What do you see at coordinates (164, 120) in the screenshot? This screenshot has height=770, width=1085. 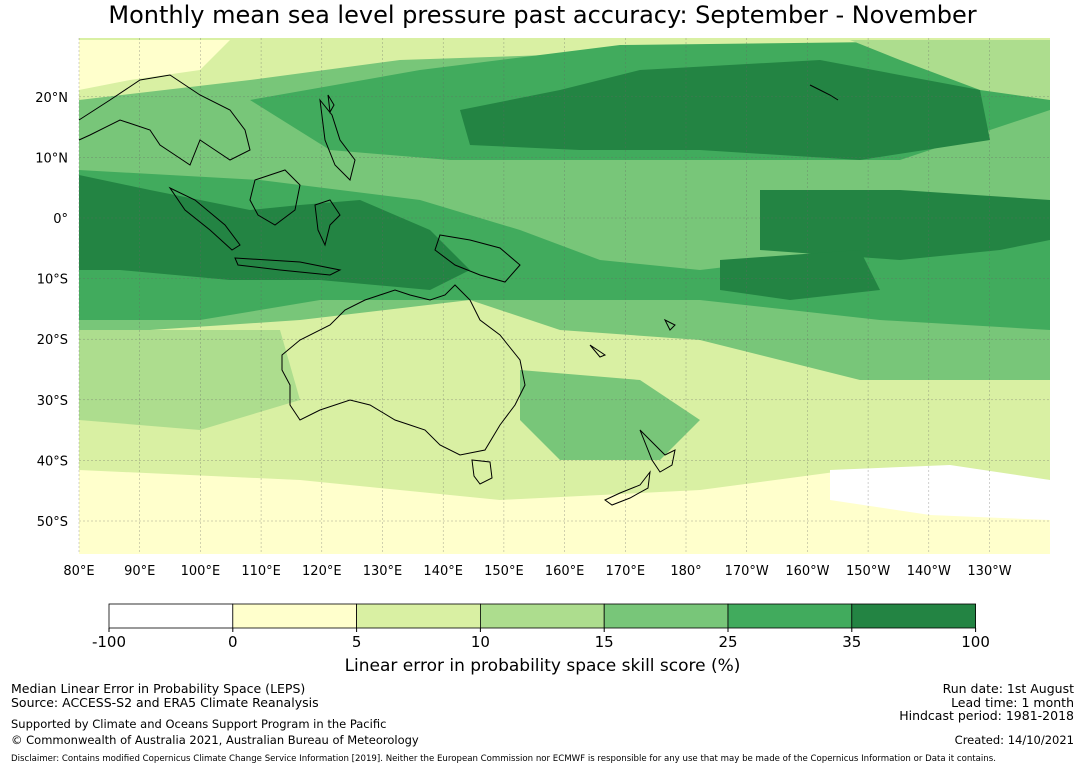 I see `asia-coast` at bounding box center [164, 120].